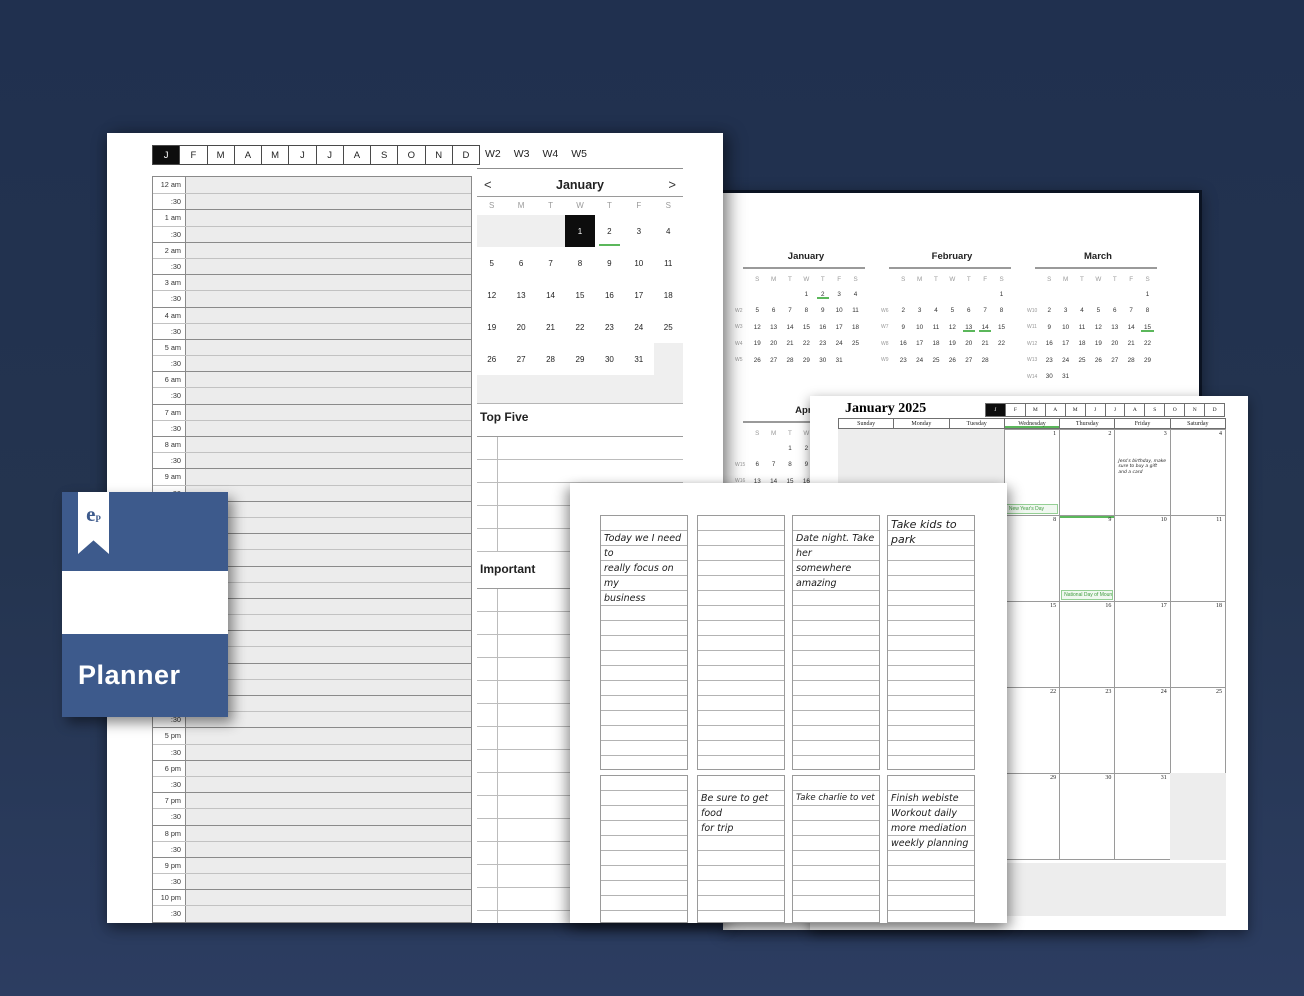 Image resolution: width=1304 pixels, height=996 pixels. Describe the element at coordinates (550, 327) in the screenshot. I see `mini-day-cell: 21` at that location.